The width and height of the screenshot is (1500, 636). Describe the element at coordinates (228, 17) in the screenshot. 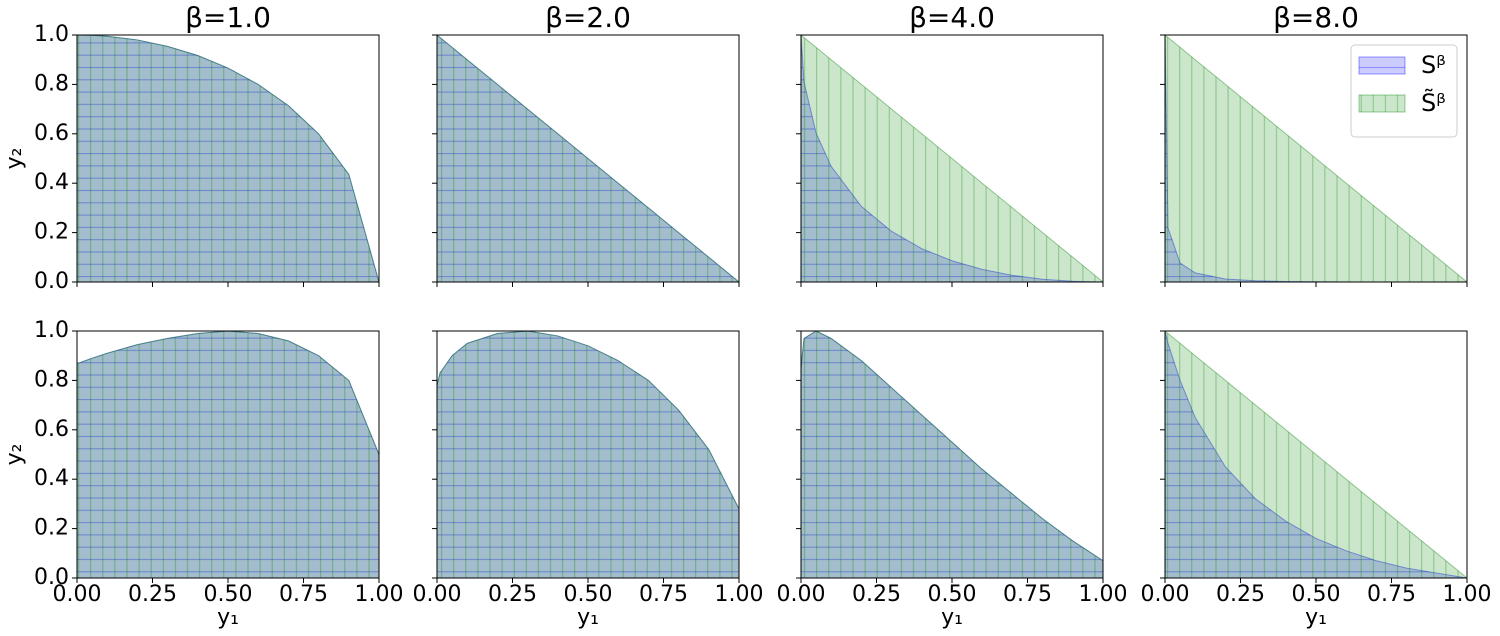

I see `panel-title: β=1.0` at that location.